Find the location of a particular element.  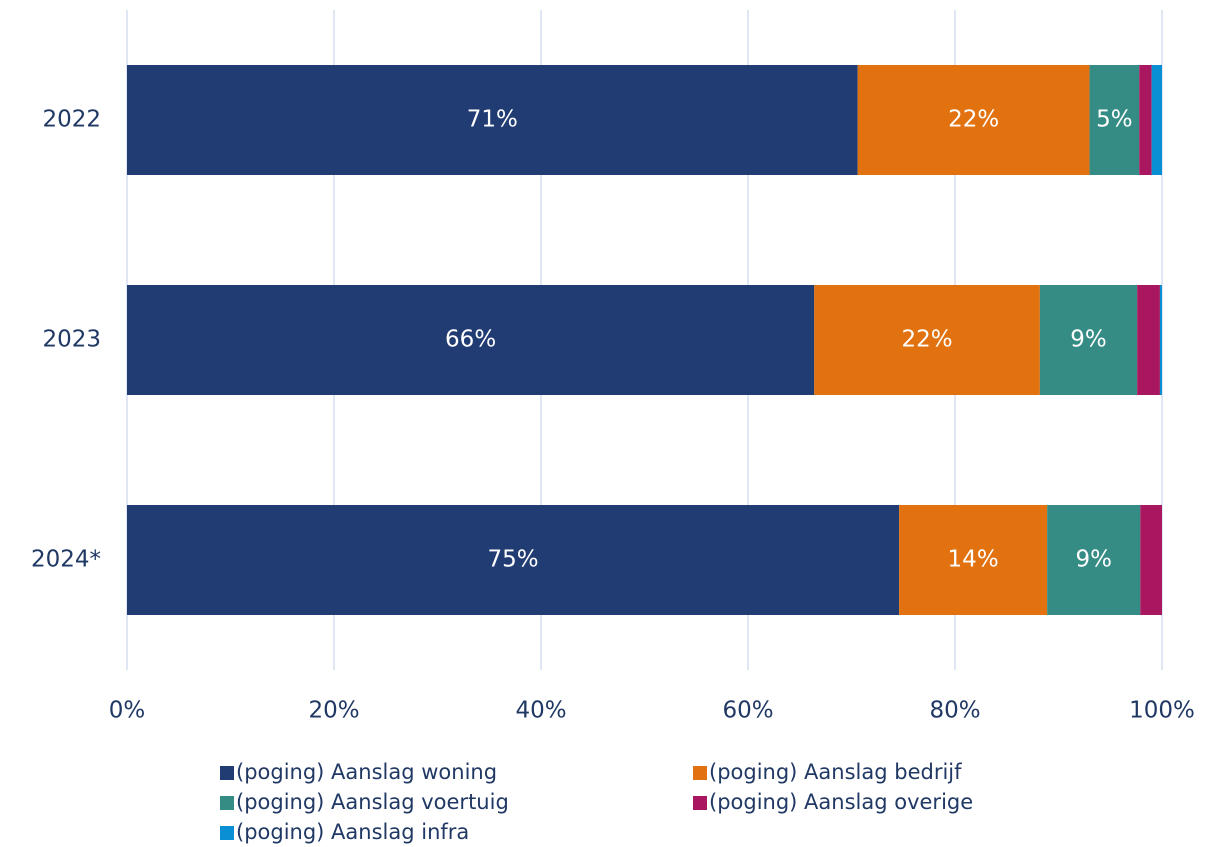

data-label: 75% is located at coordinates (512, 560).